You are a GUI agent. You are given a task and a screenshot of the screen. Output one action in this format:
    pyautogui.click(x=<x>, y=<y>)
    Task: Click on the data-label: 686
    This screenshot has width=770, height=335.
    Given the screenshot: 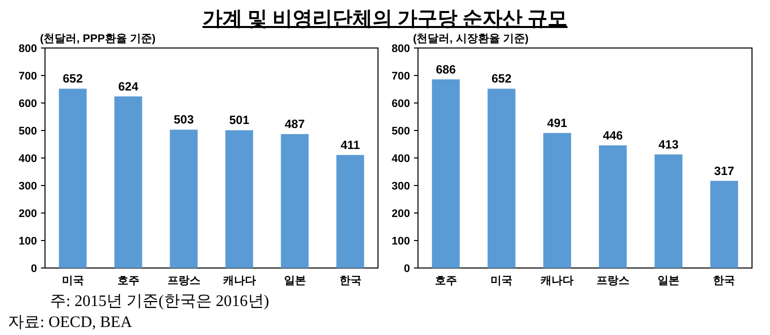 What is the action you would take?
    pyautogui.click(x=446, y=69)
    